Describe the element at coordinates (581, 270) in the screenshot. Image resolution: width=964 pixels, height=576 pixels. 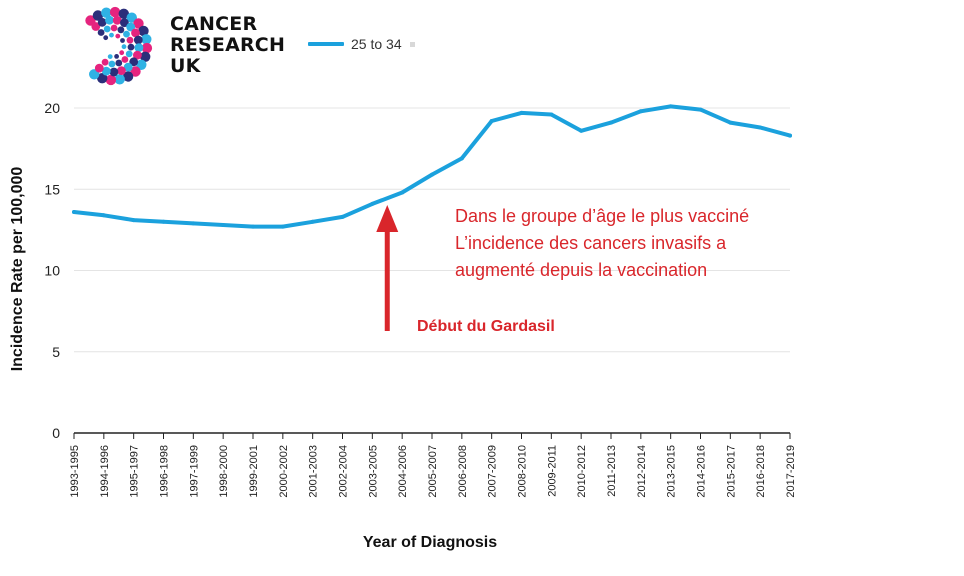
I see `annotation-line-3: augmenté depuis la vaccination` at that location.